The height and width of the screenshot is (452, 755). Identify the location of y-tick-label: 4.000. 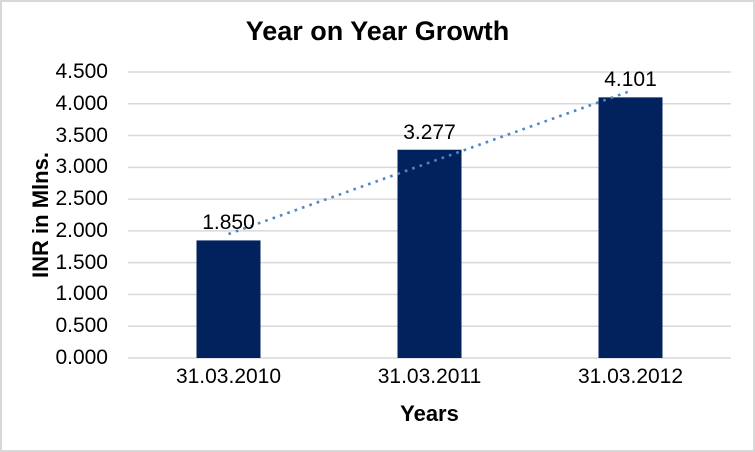
(81, 103).